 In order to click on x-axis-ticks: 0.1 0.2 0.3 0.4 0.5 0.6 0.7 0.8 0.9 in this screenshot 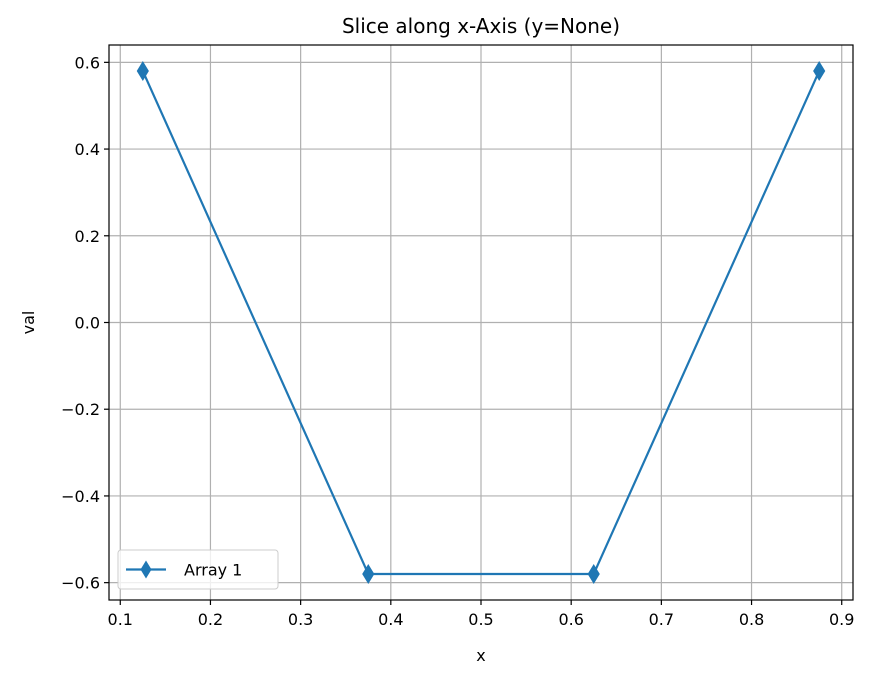, I will do `click(481, 614)`.